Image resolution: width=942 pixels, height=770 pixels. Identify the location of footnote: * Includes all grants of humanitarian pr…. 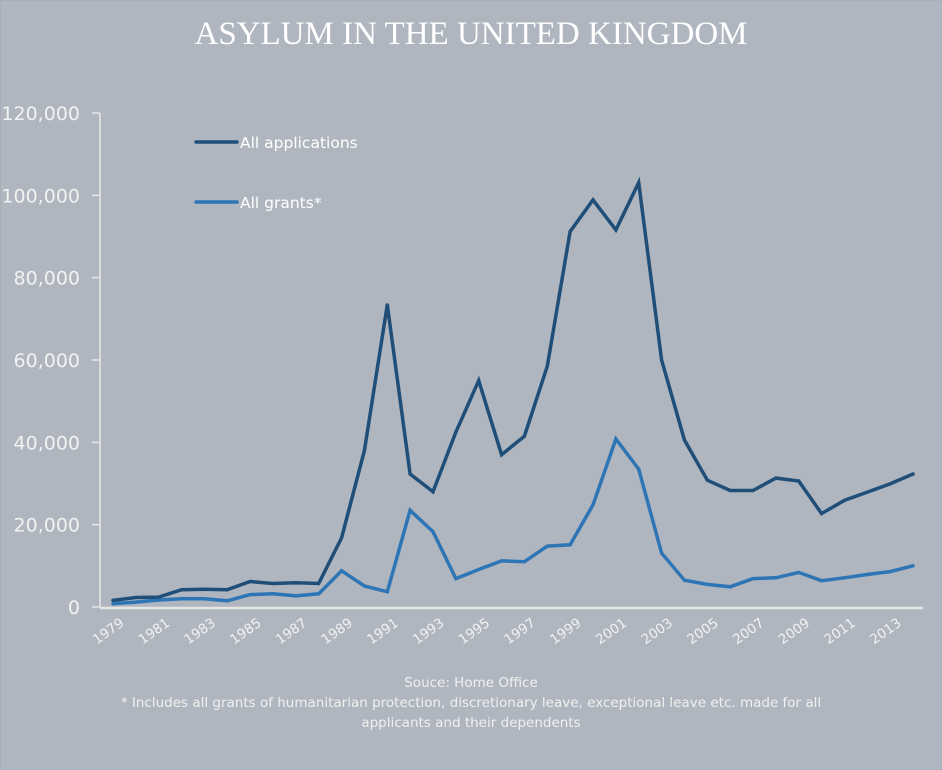
(471, 713).